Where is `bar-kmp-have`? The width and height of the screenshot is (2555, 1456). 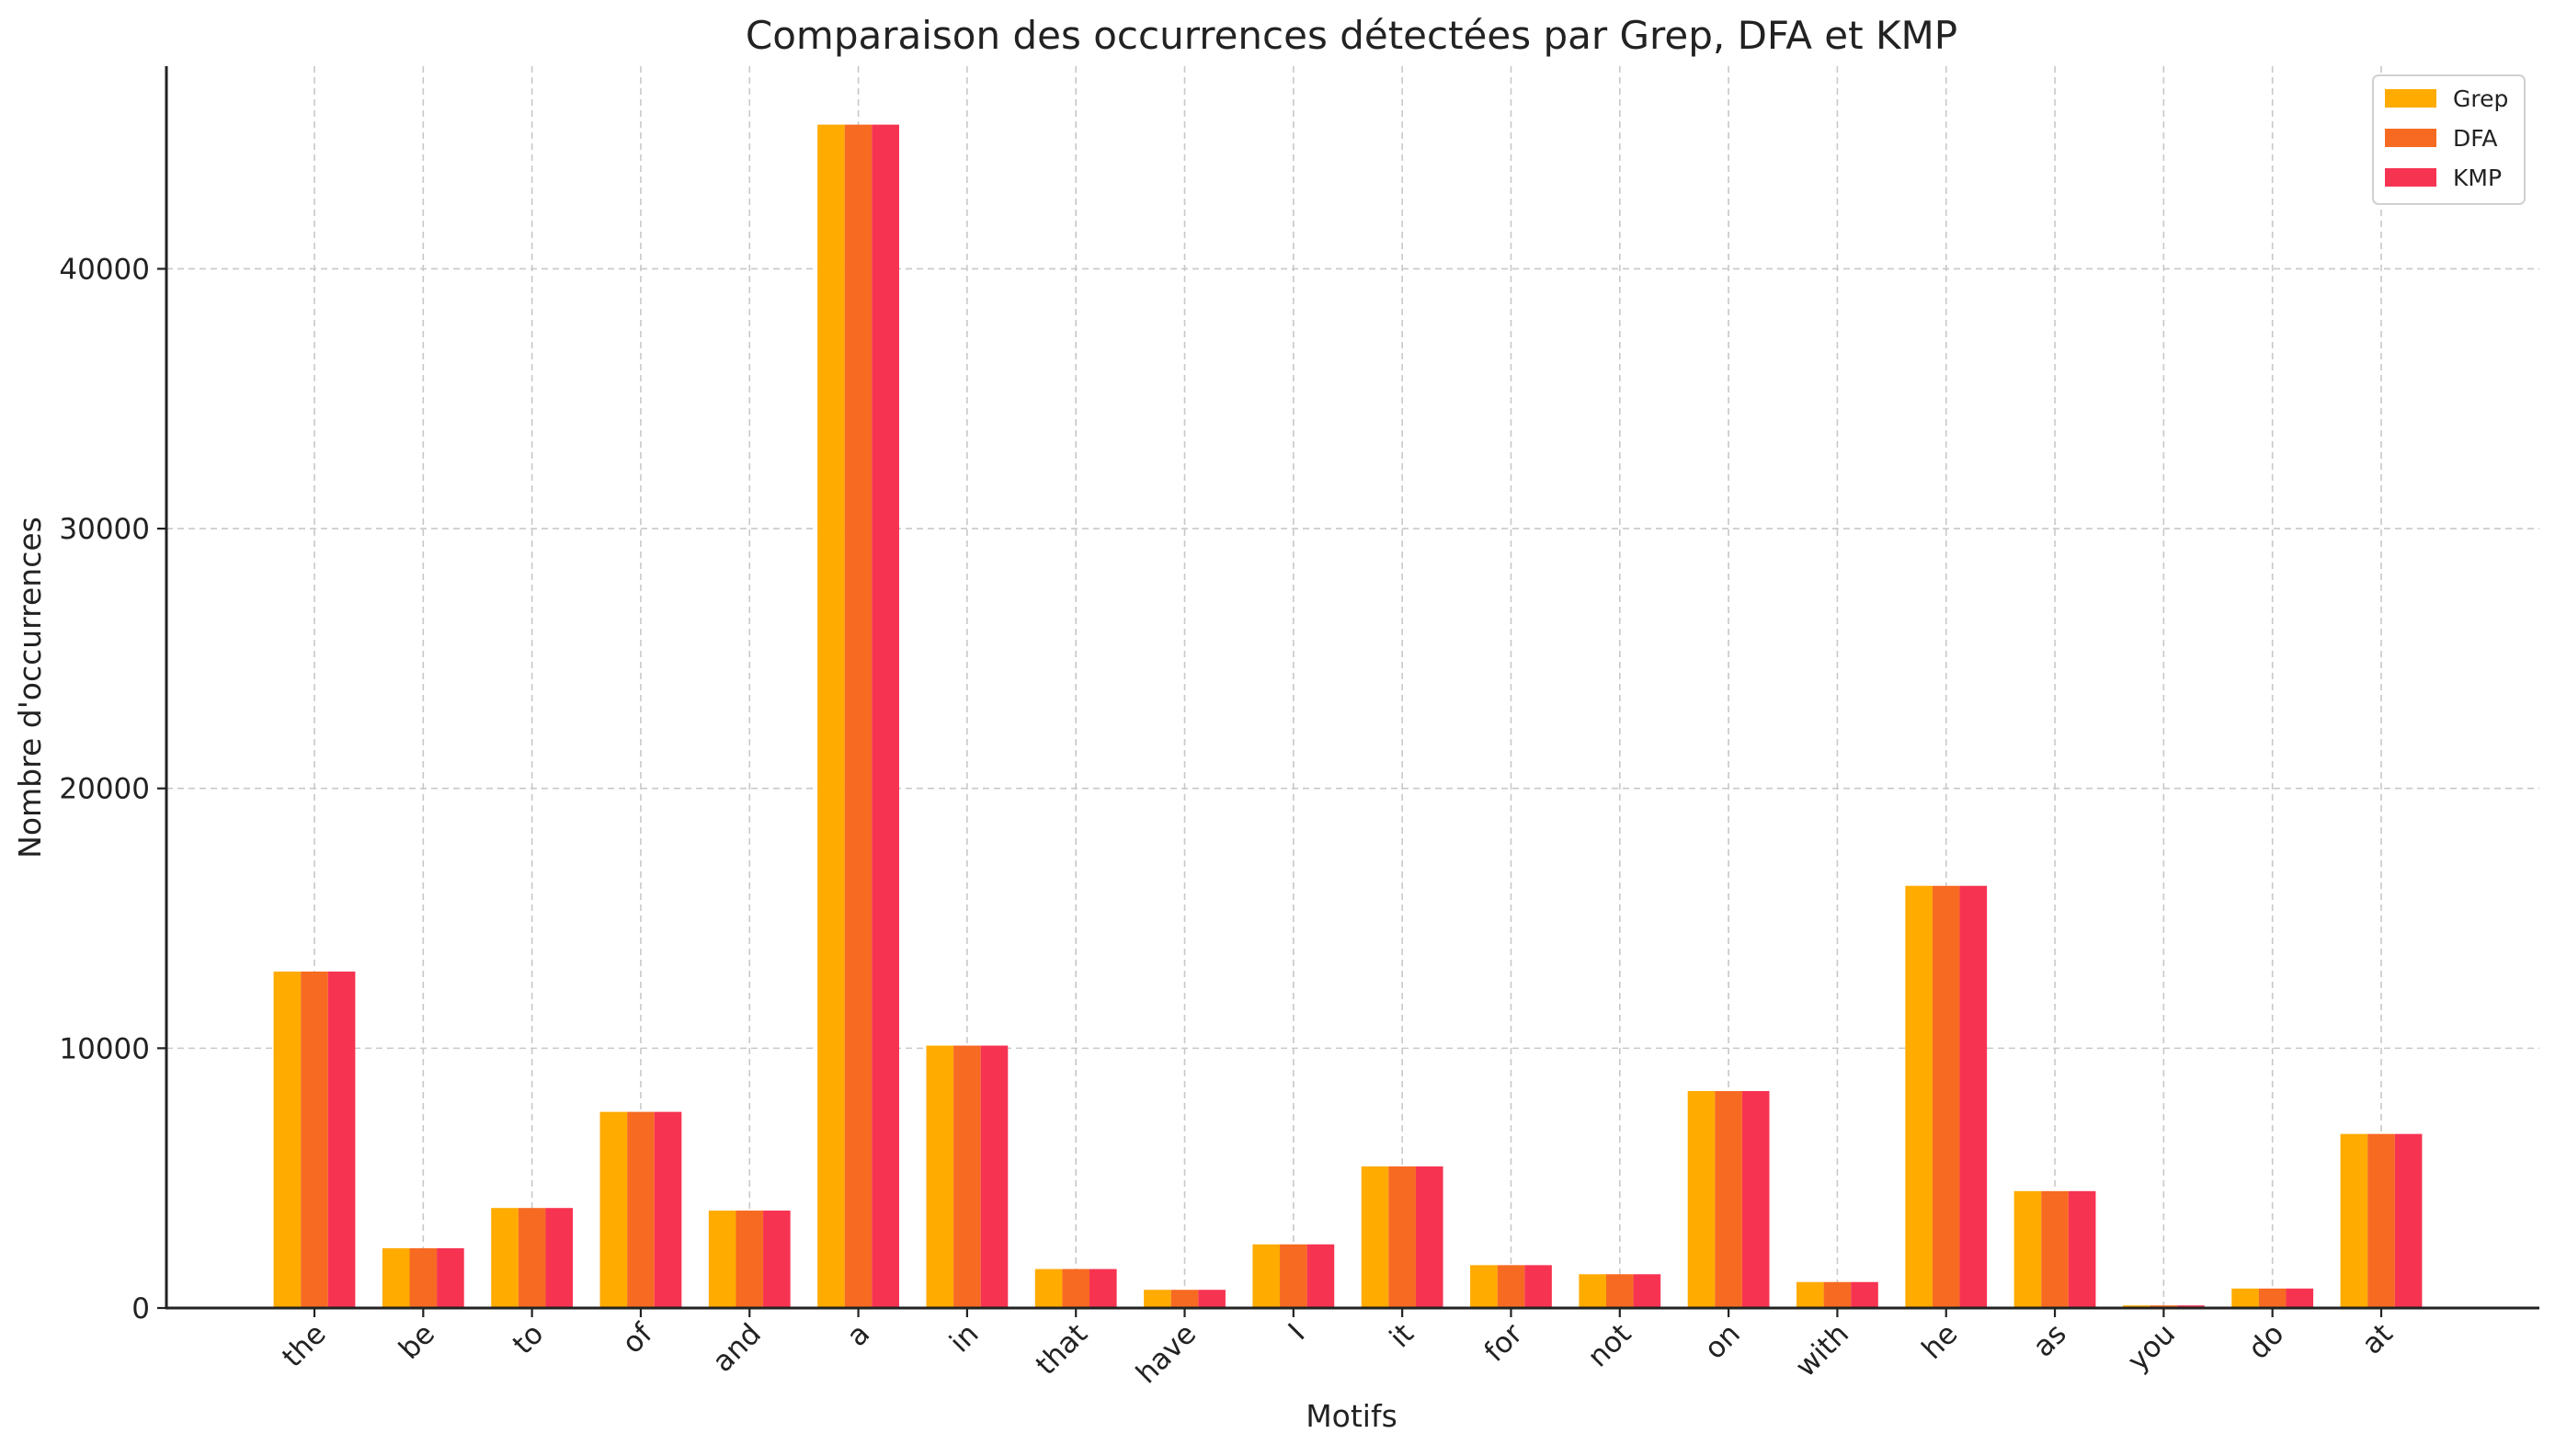 bar-kmp-have is located at coordinates (1212, 1299).